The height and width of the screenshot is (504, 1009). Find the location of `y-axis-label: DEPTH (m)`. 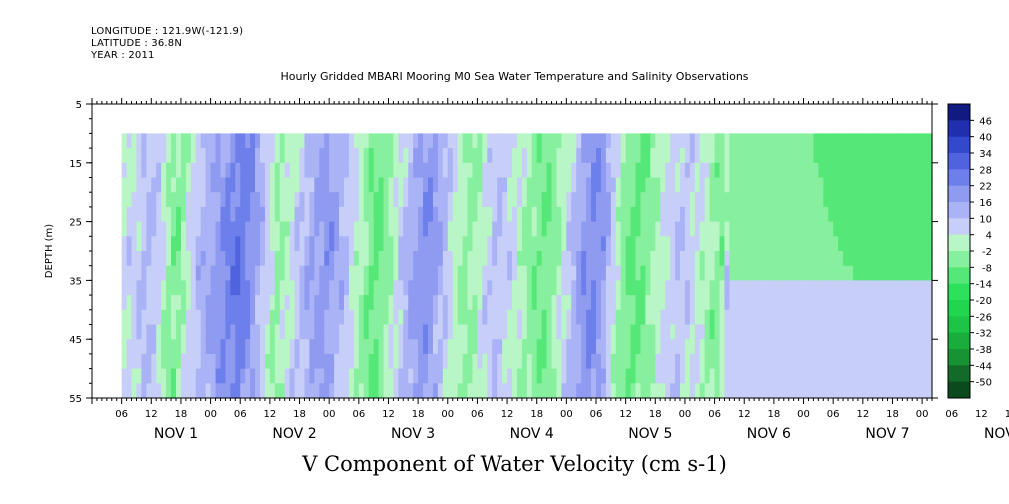

y-axis-label: DEPTH (m) is located at coordinates (49, 251).